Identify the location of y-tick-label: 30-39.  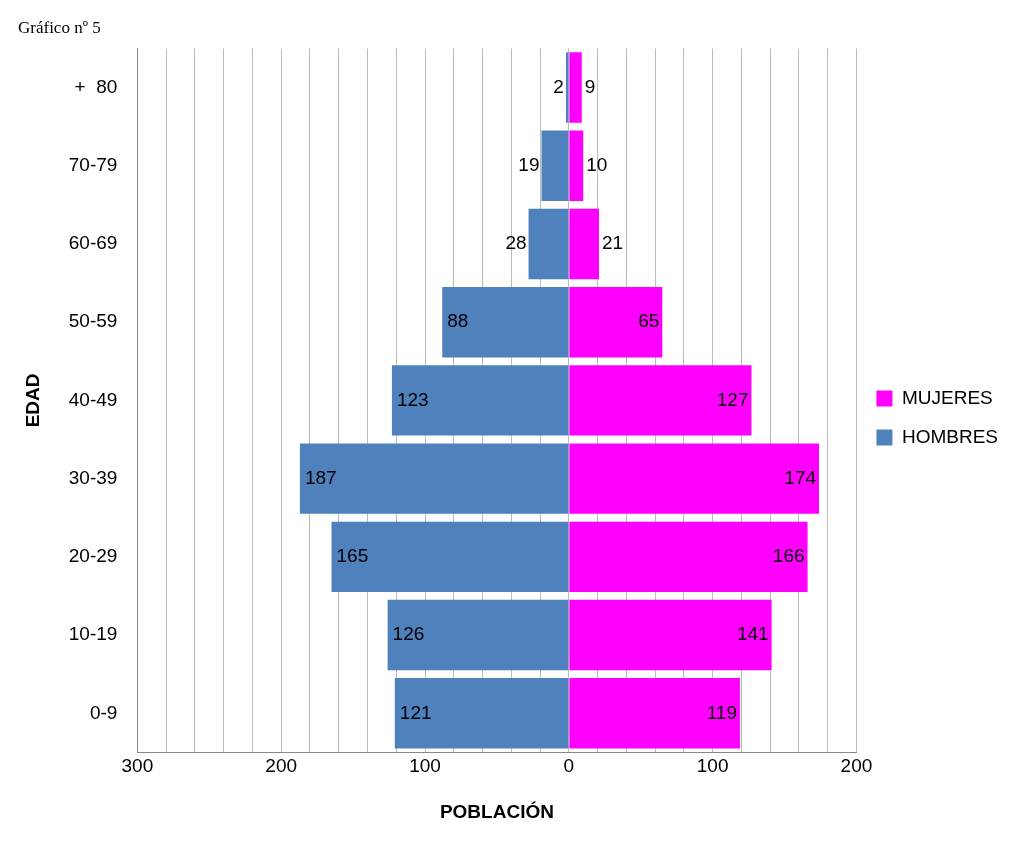
(93, 477).